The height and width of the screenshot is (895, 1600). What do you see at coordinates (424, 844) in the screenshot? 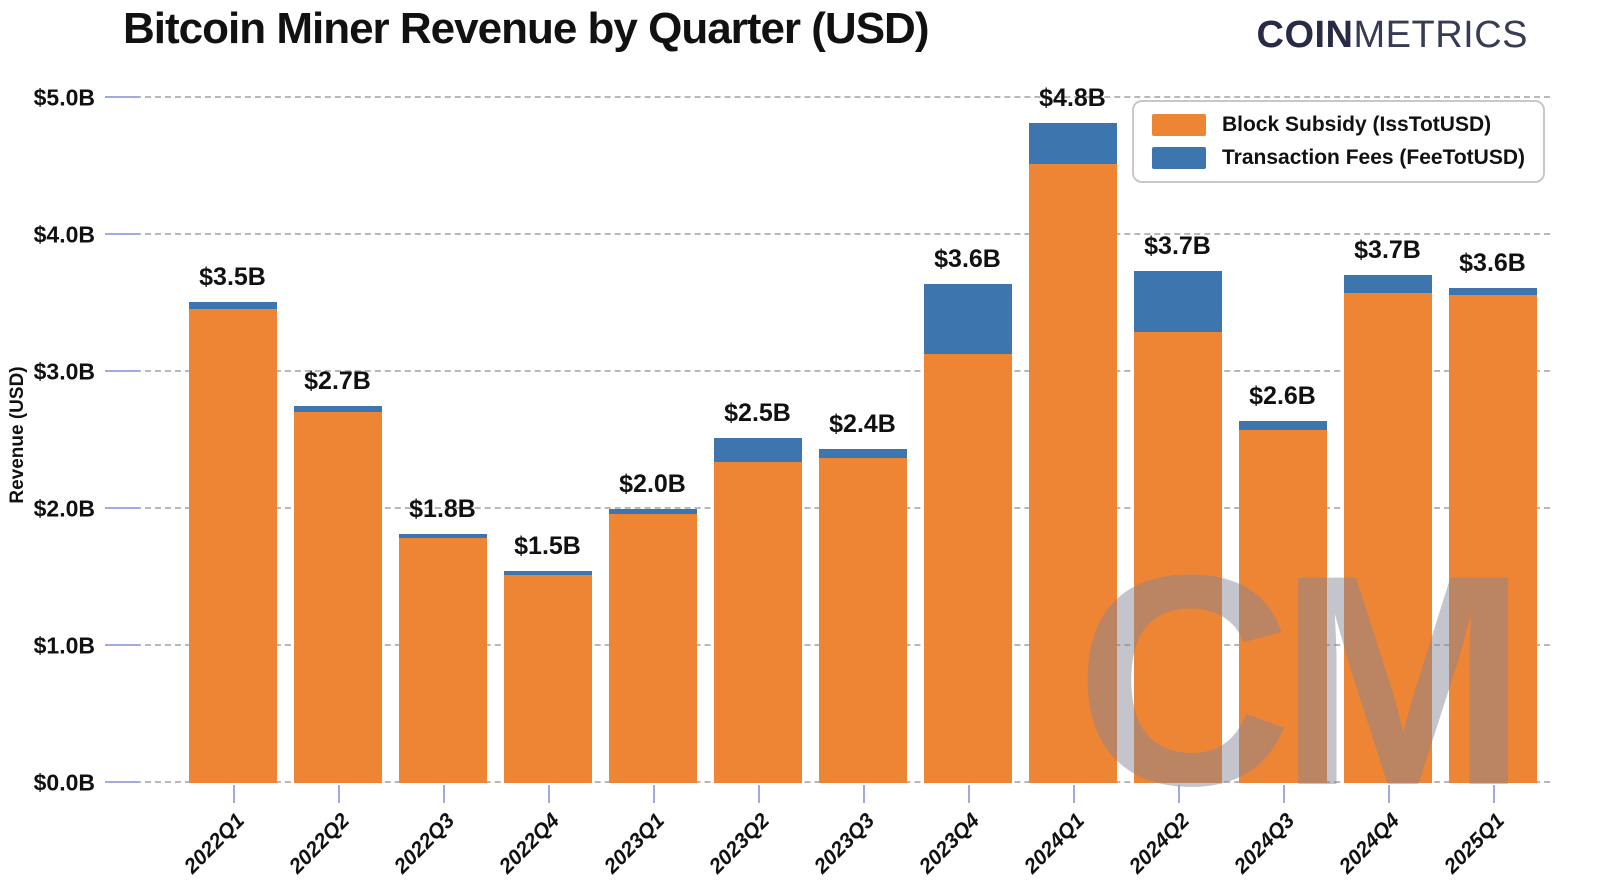
I see `x-tick-label: 2022Q3` at bounding box center [424, 844].